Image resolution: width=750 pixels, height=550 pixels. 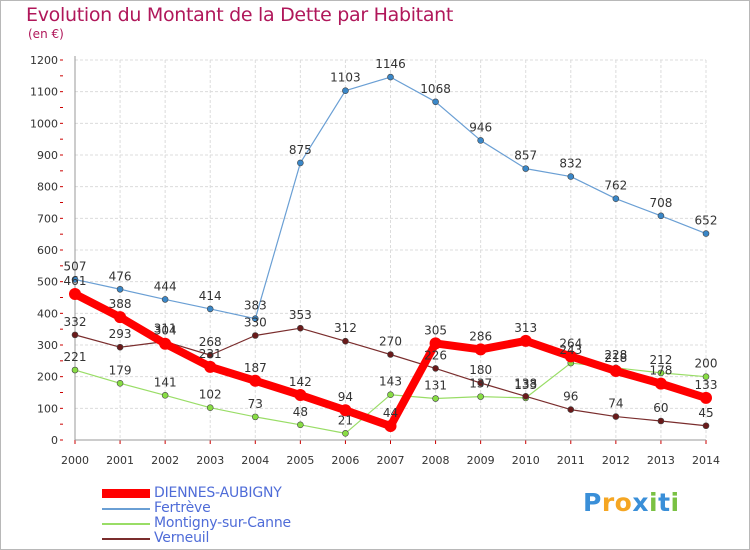 What do you see at coordinates (47, 377) in the screenshot?
I see `y-tick-label: 200` at bounding box center [47, 377].